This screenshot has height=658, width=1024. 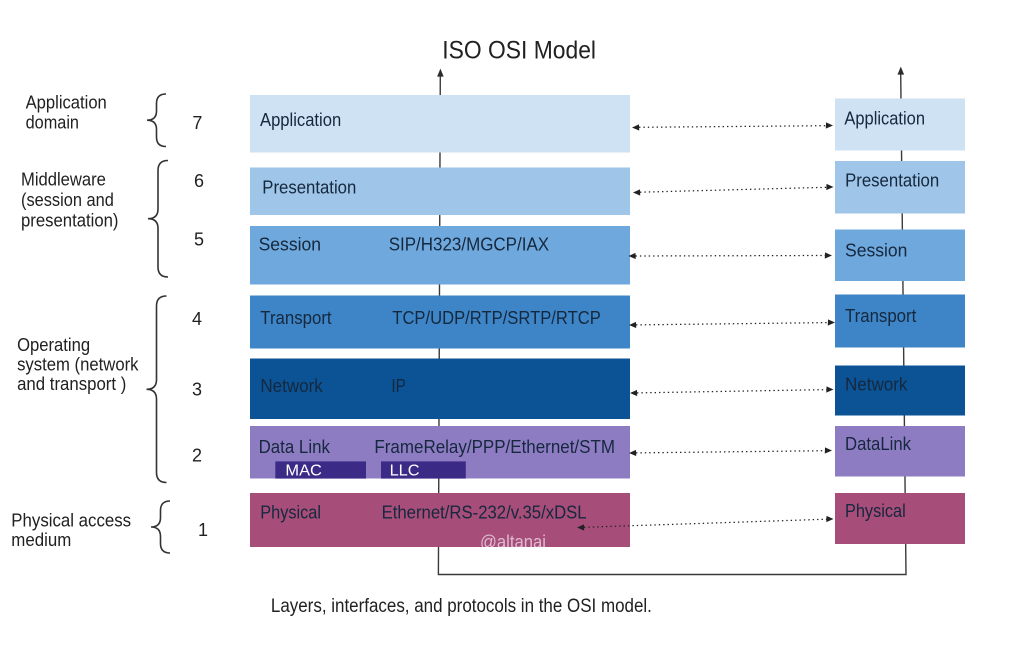 What do you see at coordinates (63, 180) in the screenshot?
I see `svg-text: Middleware` at bounding box center [63, 180].